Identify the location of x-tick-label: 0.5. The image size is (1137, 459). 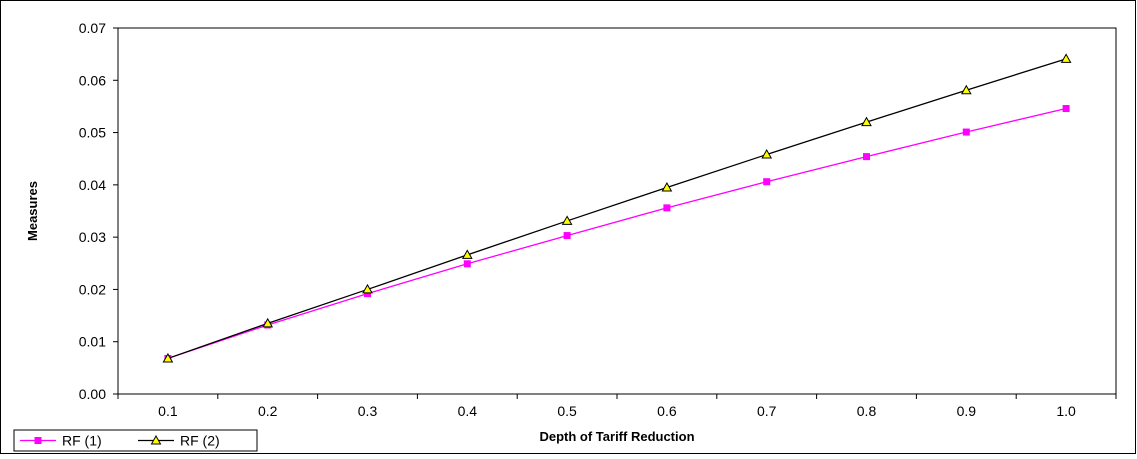
(567, 411).